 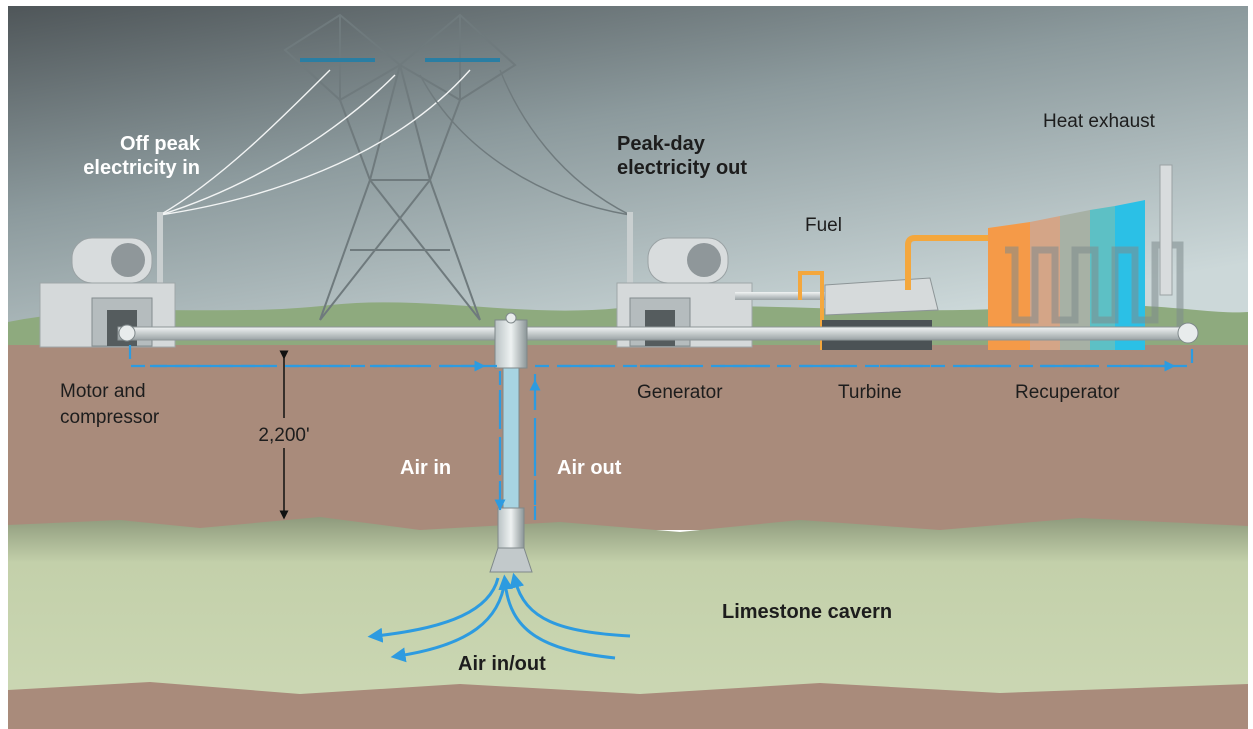 What do you see at coordinates (160, 144) in the screenshot?
I see `label-off-peak: Off peak` at bounding box center [160, 144].